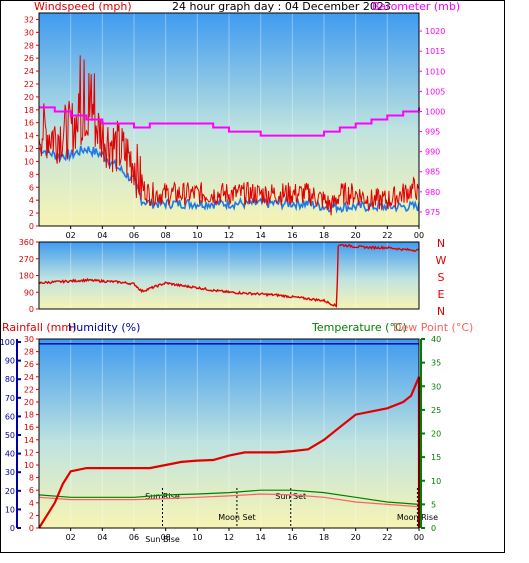 The height and width of the screenshot is (563, 529). Describe the element at coordinates (29, 45) in the screenshot. I see `windspeed-tick-label: 28` at that location.